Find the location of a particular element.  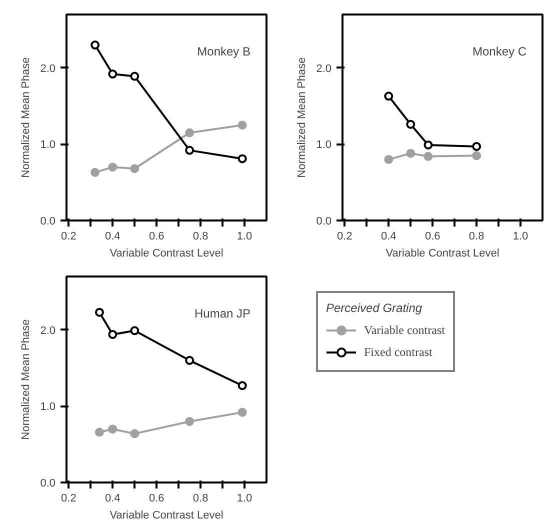

legend-label: Variable contrast is located at coordinates (404, 330).